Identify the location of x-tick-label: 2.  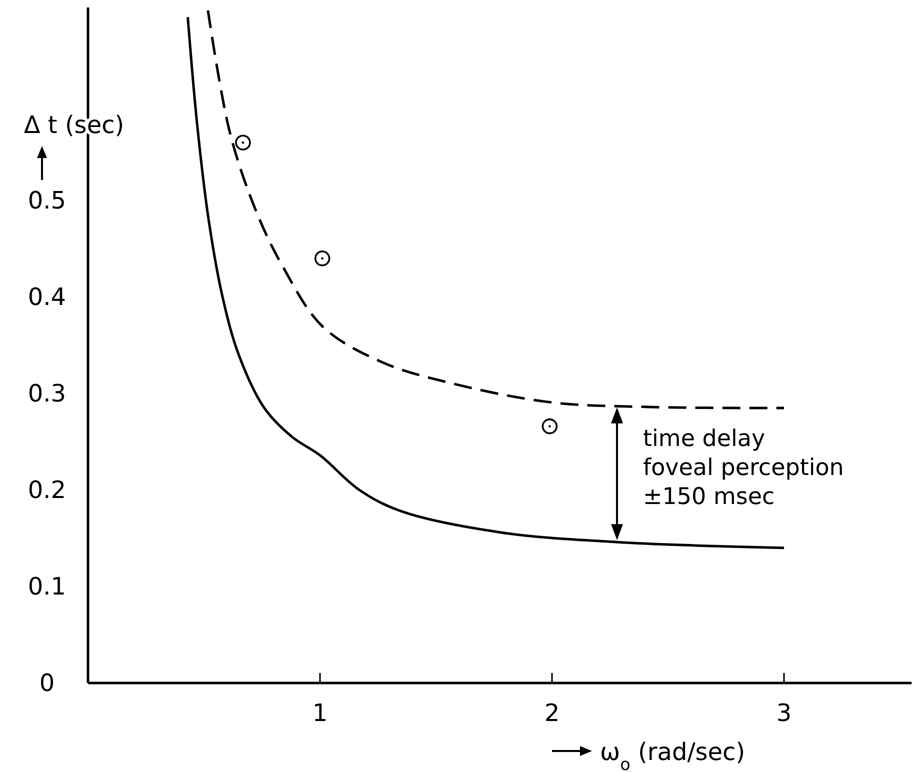
(552, 713).